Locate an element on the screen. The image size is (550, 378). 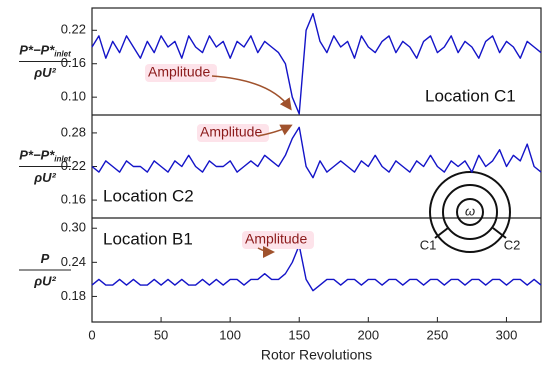
location-label: Location B1 is located at coordinates (148, 238).